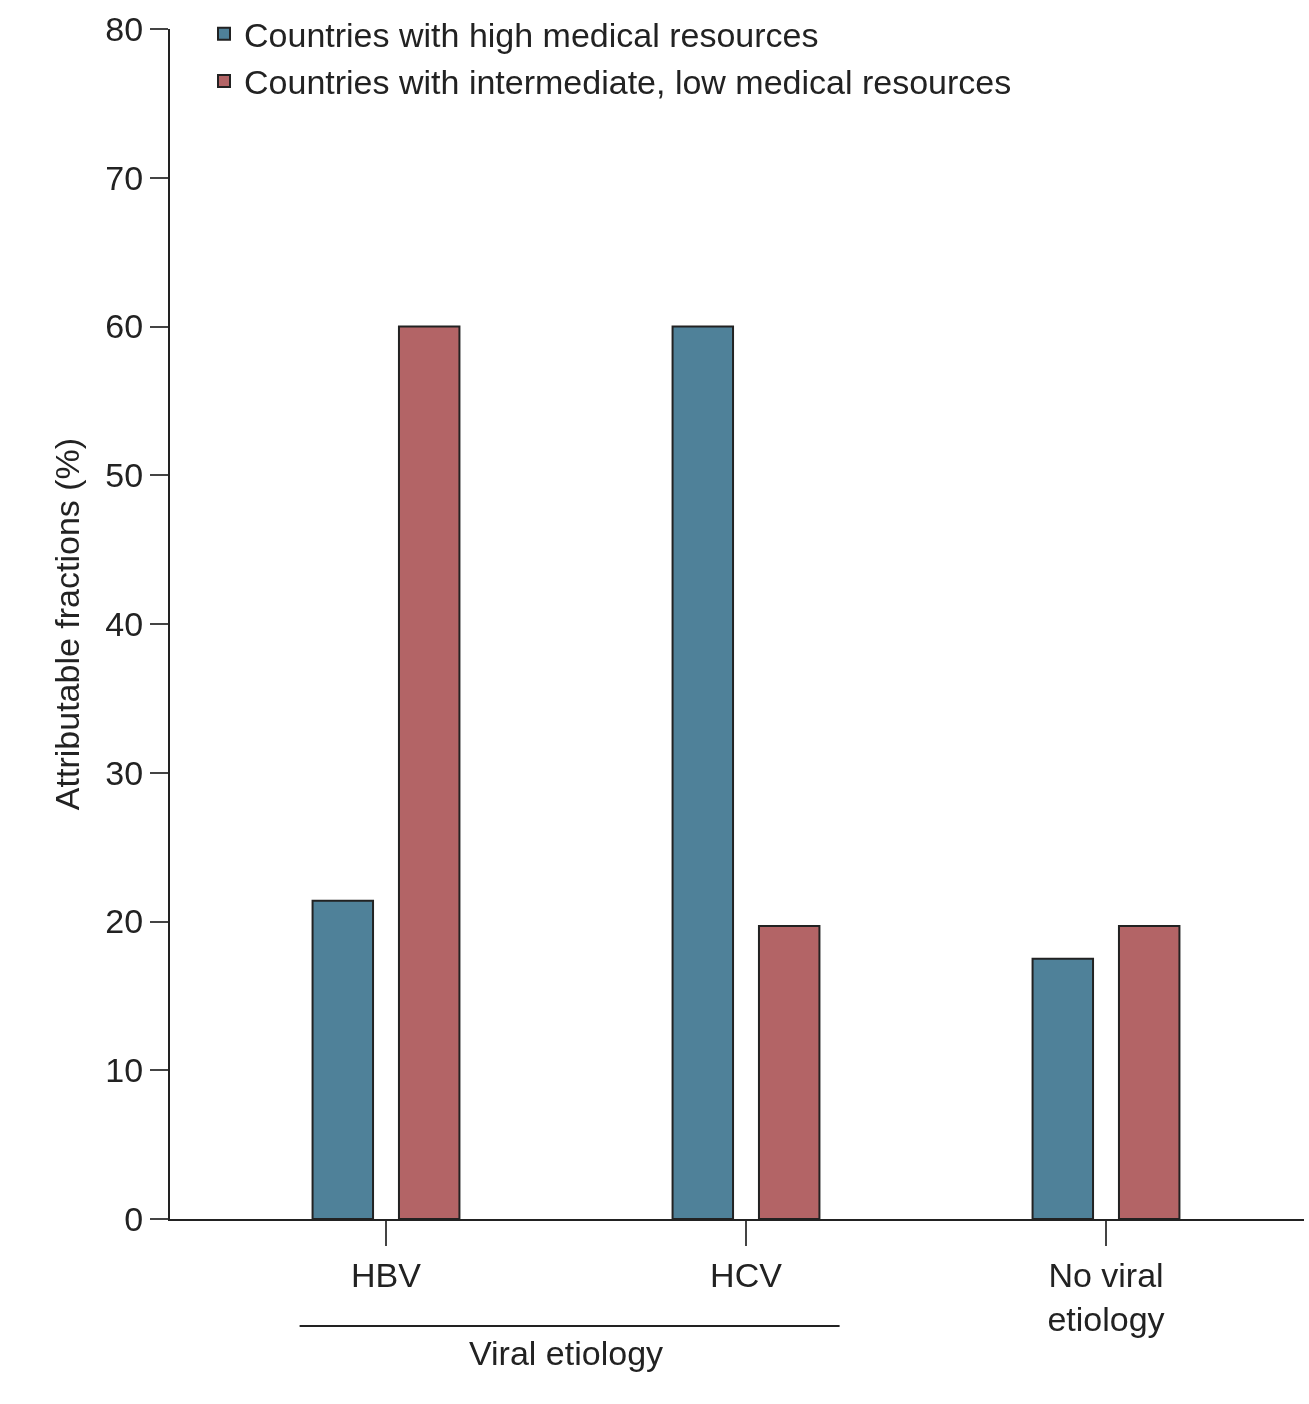 Image resolution: width=1309 pixels, height=1404 pixels. What do you see at coordinates (124, 1070) in the screenshot?
I see `y-tick-label: 10` at bounding box center [124, 1070].